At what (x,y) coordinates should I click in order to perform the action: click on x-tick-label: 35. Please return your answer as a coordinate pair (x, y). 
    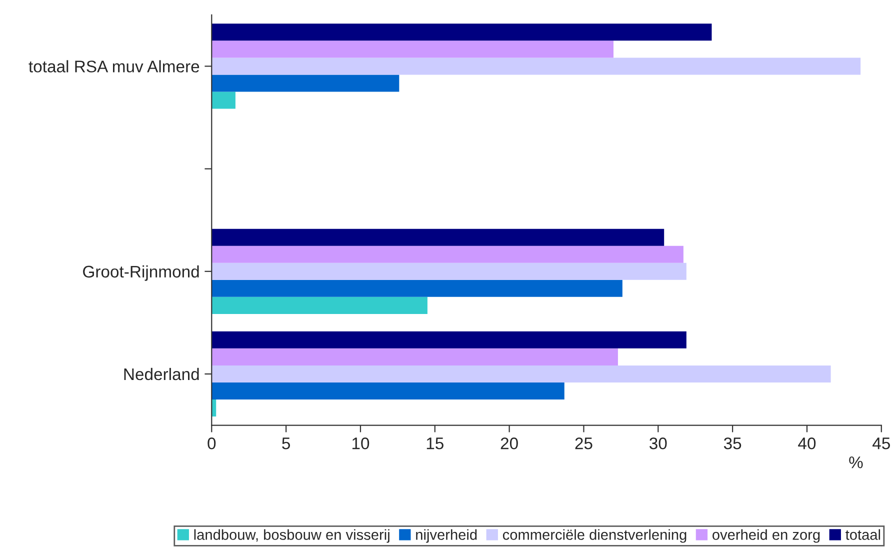
    Looking at the image, I should click on (733, 444).